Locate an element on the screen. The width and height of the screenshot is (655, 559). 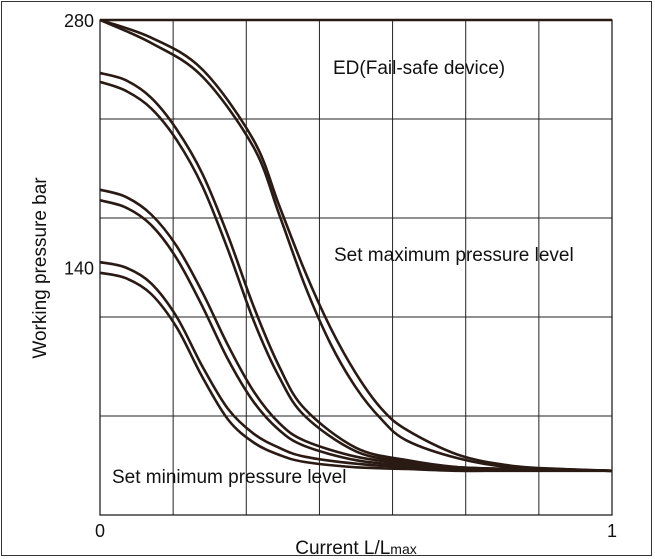
y-tick-label: 140 is located at coordinates (79, 269).